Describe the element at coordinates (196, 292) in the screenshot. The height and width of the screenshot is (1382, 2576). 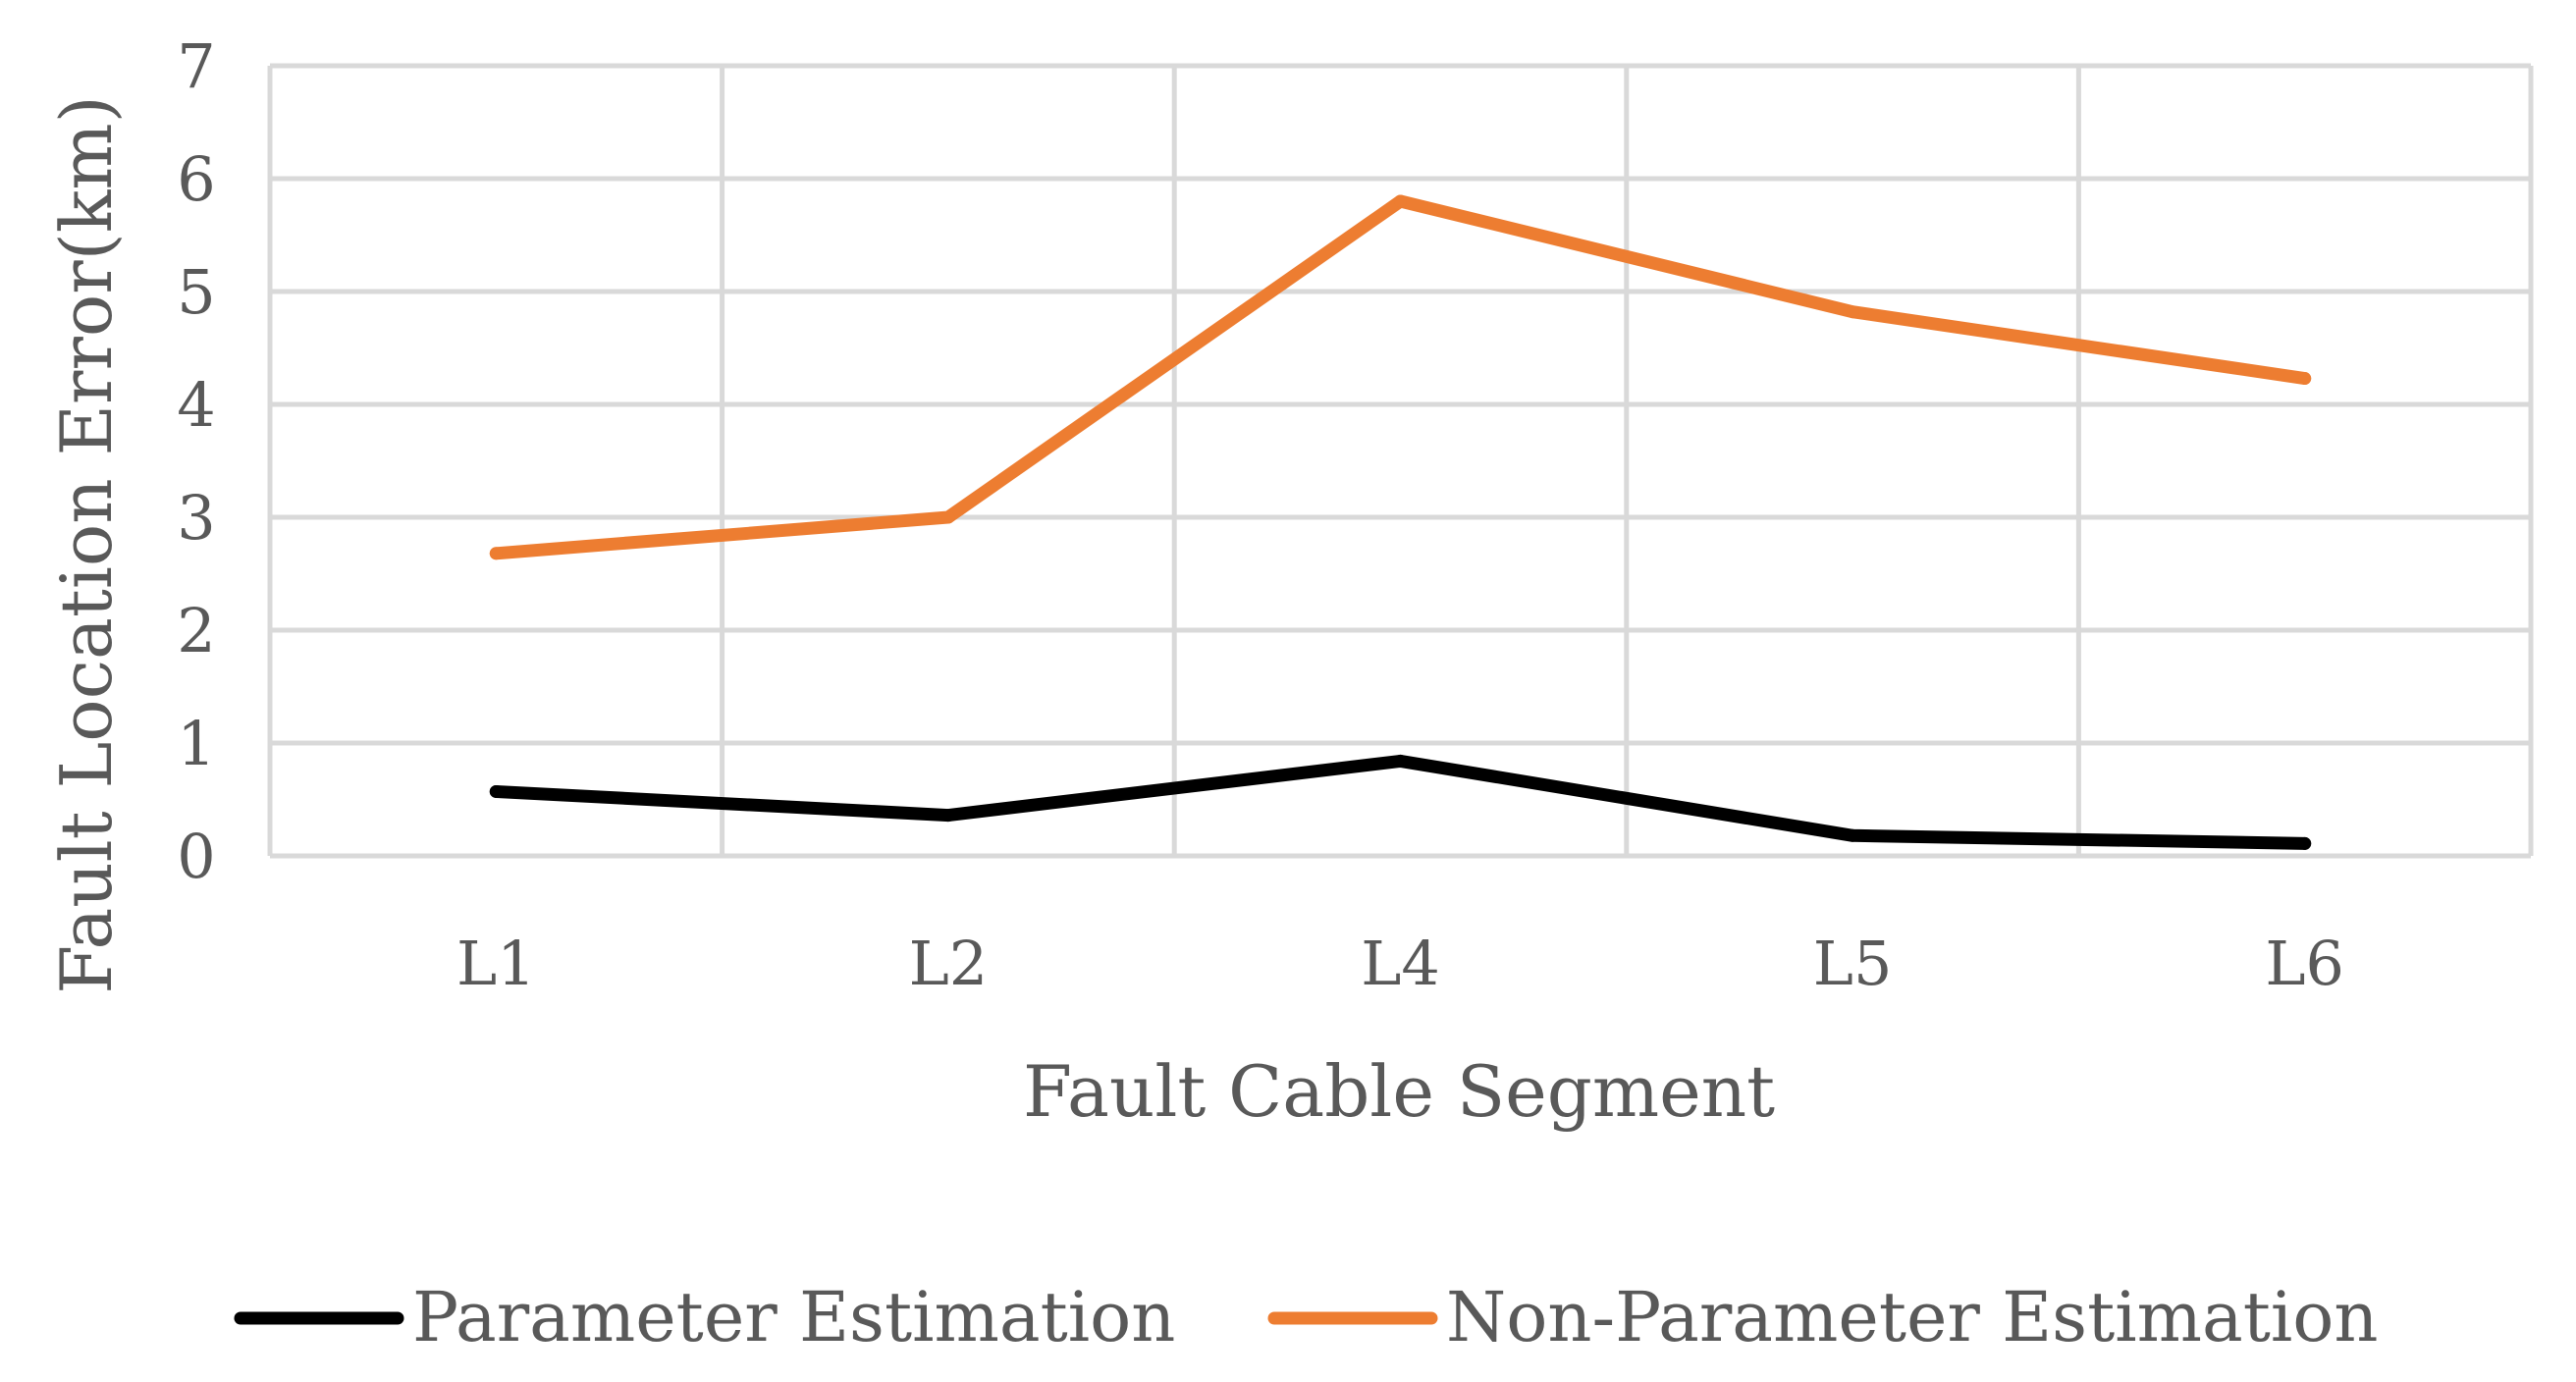
I see `y-tick-label: 5` at that location.